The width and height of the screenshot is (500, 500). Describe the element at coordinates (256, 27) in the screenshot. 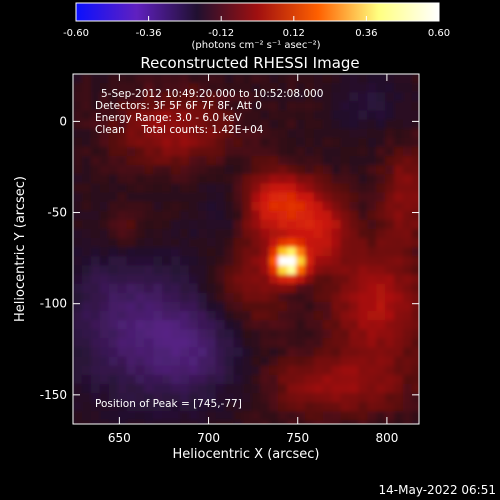

I see `colorbar-ticks: -0.60 -0.36 -0.12 0.12 0.36 0.60` at that location.